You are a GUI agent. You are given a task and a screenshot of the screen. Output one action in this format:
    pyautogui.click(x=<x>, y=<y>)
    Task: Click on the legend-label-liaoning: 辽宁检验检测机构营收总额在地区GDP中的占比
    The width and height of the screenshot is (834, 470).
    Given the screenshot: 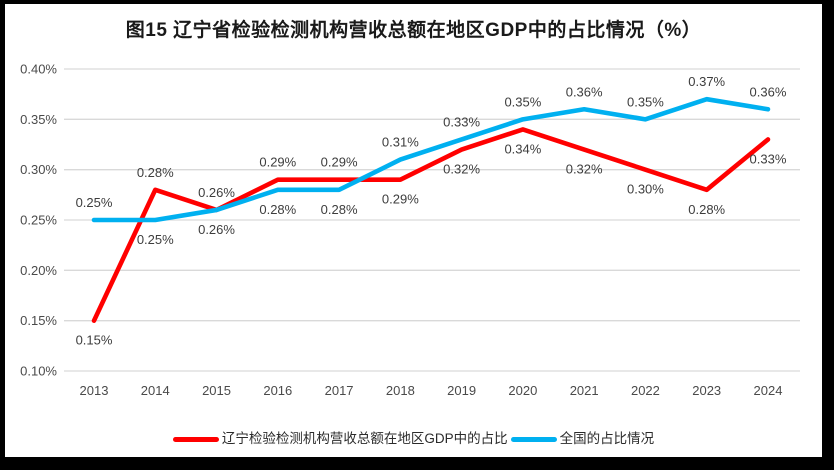 What is the action you would take?
    pyautogui.click(x=364, y=438)
    